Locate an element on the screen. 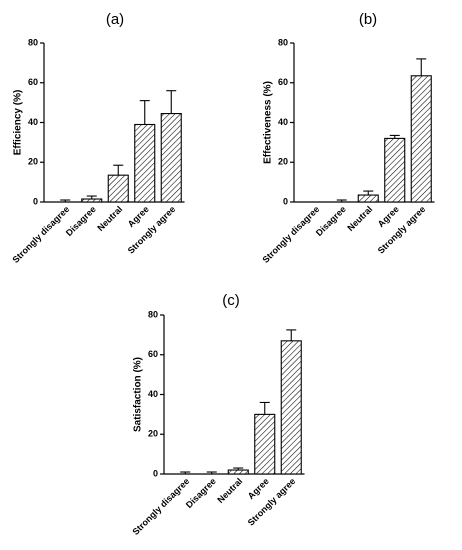 The image size is (462, 550). bar-disagree is located at coordinates (92, 200).